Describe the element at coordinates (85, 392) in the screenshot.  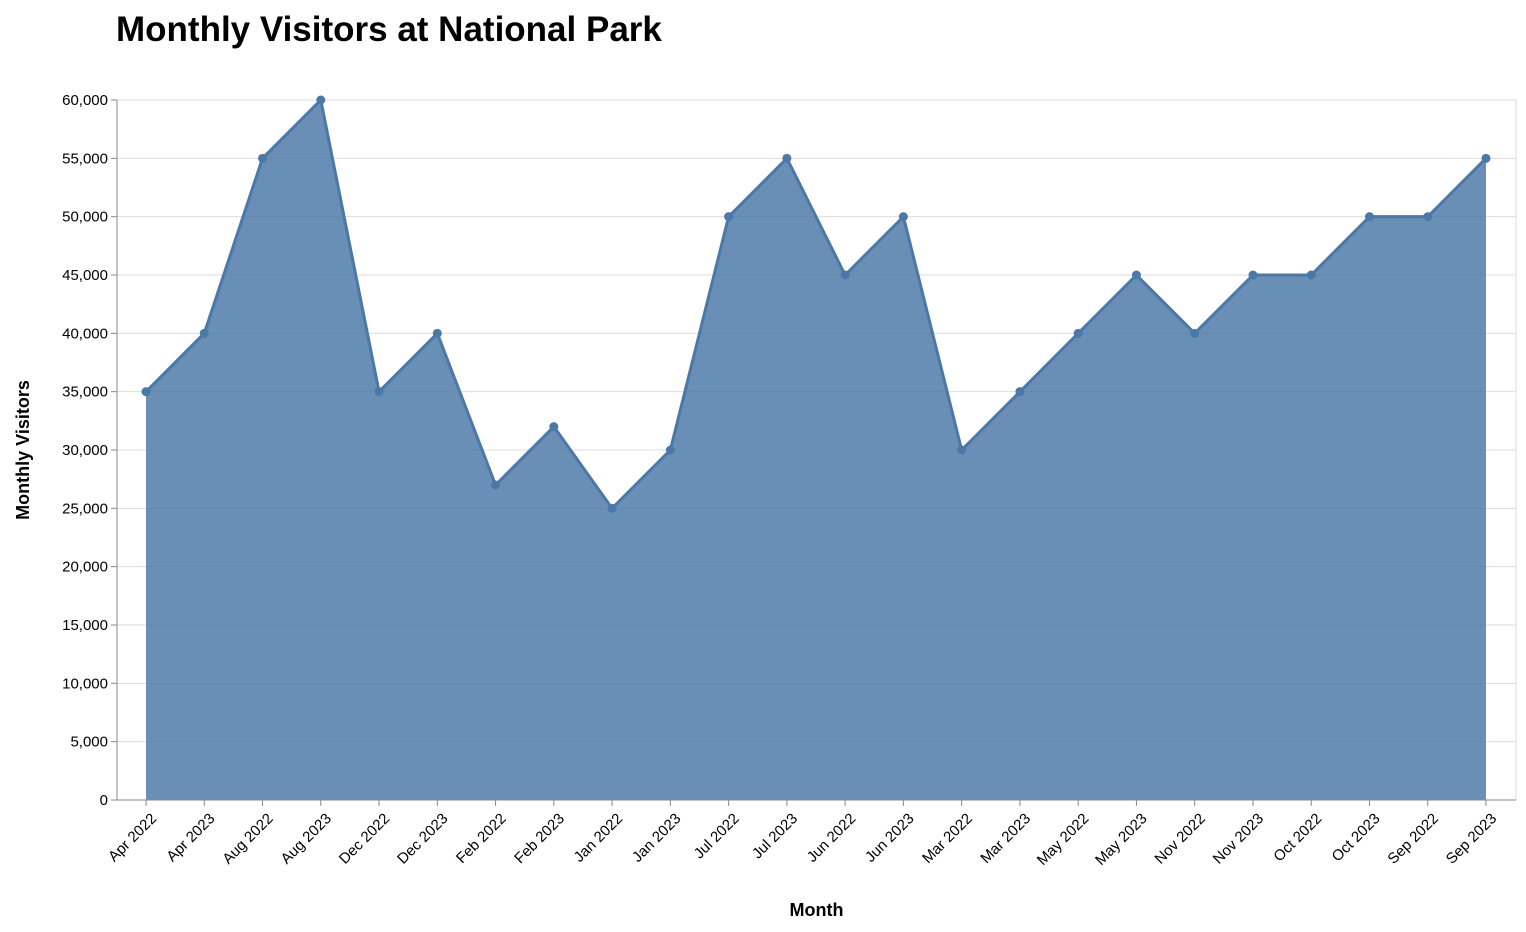
I see `y-tick-label: 35,000` at that location.